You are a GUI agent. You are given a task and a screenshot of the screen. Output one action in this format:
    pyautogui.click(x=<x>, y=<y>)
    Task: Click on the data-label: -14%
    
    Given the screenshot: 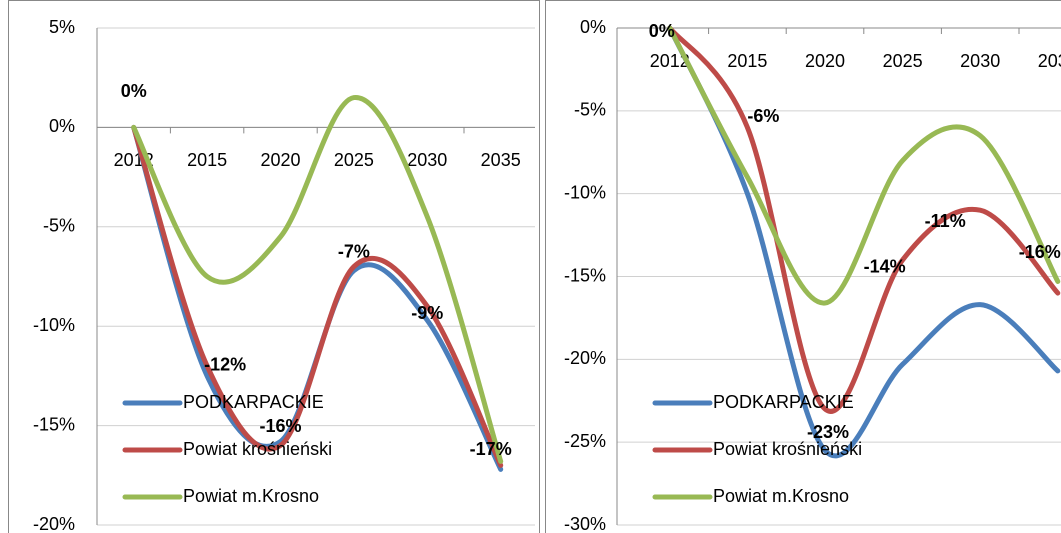 What is the action you would take?
    pyautogui.click(x=885, y=267)
    